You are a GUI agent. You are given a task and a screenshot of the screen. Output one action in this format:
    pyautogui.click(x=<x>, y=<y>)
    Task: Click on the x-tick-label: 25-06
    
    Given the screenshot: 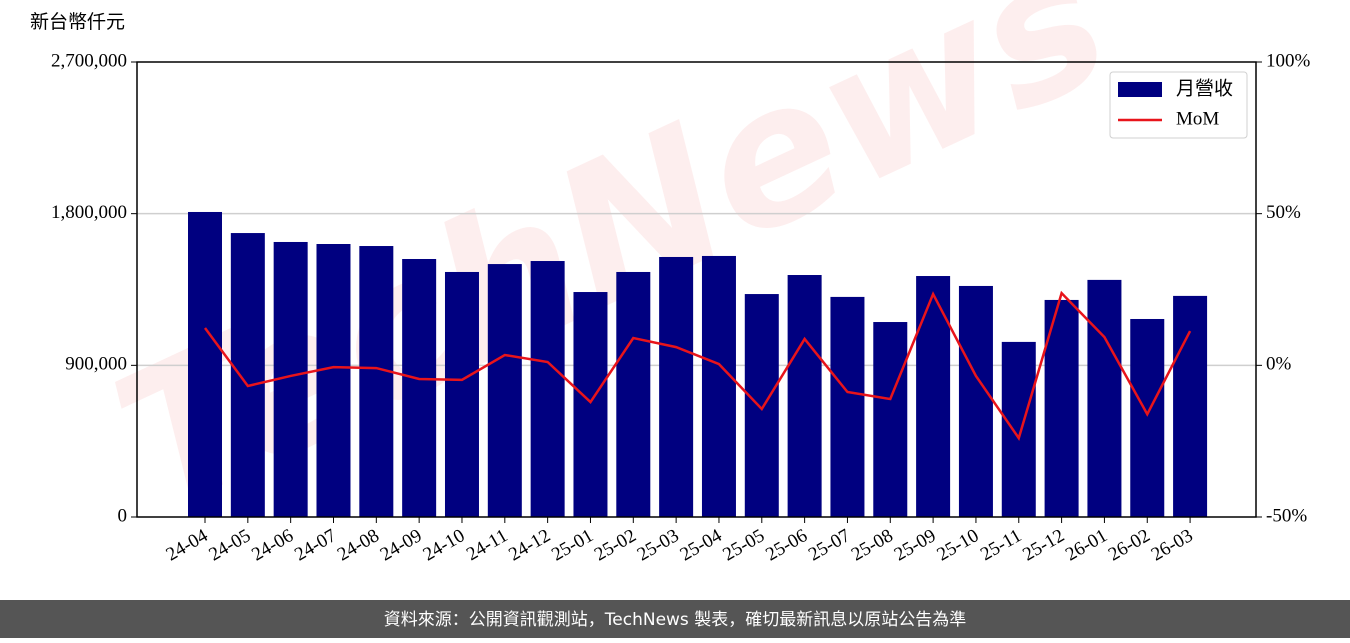 What is the action you would take?
    pyautogui.click(x=786, y=545)
    